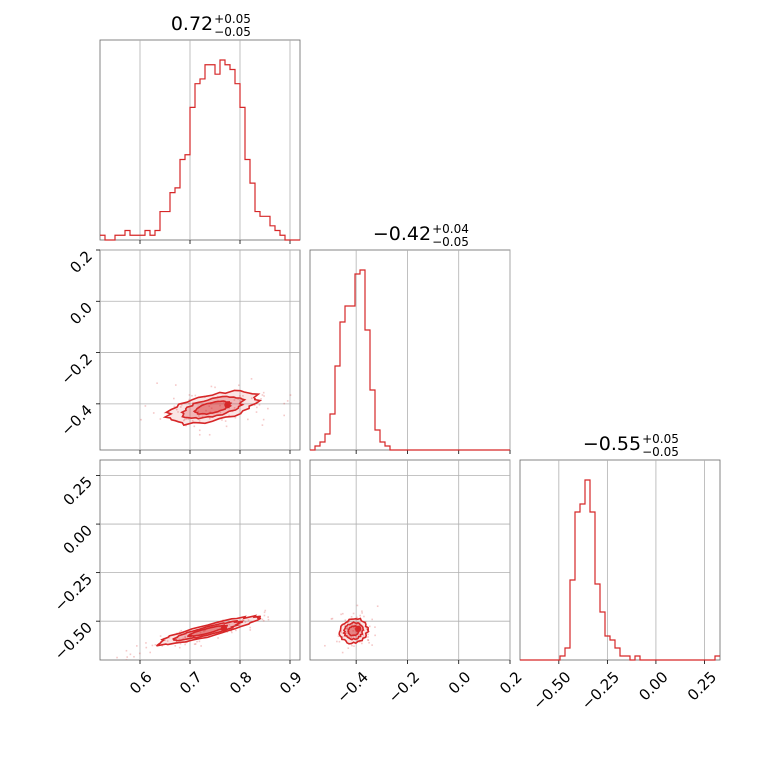 The image size is (760, 760). Describe the element at coordinates (460, 683) in the screenshot. I see `x-tick-label: 0.0` at that location.